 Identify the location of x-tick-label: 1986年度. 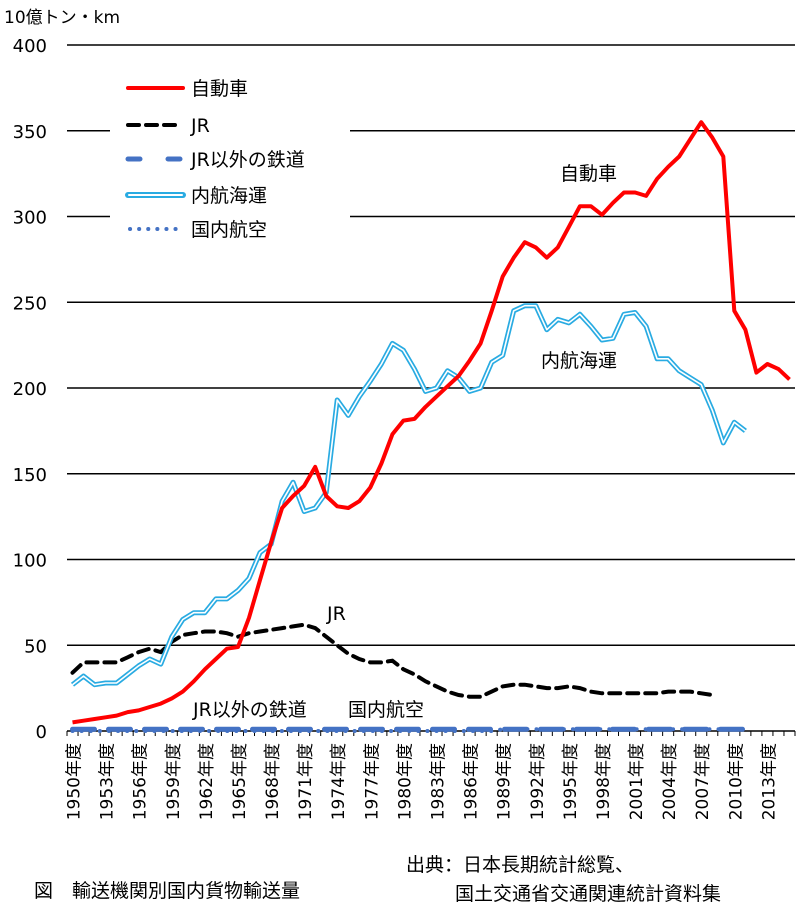
(472, 781).